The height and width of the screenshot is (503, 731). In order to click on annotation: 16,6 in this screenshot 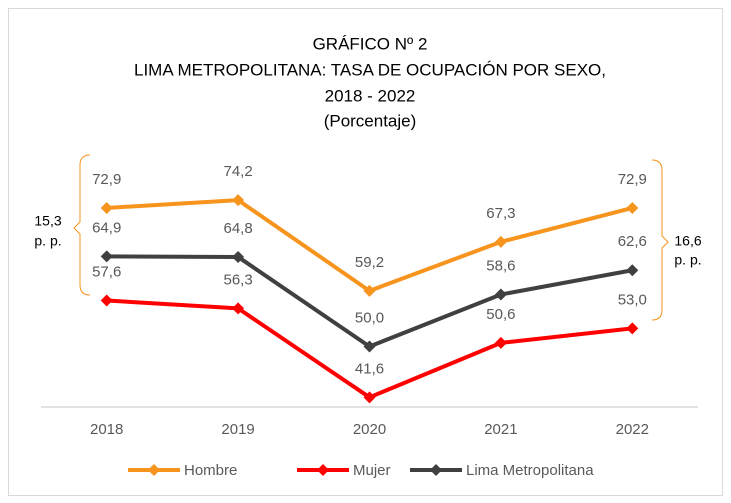, I will do `click(687, 241)`.